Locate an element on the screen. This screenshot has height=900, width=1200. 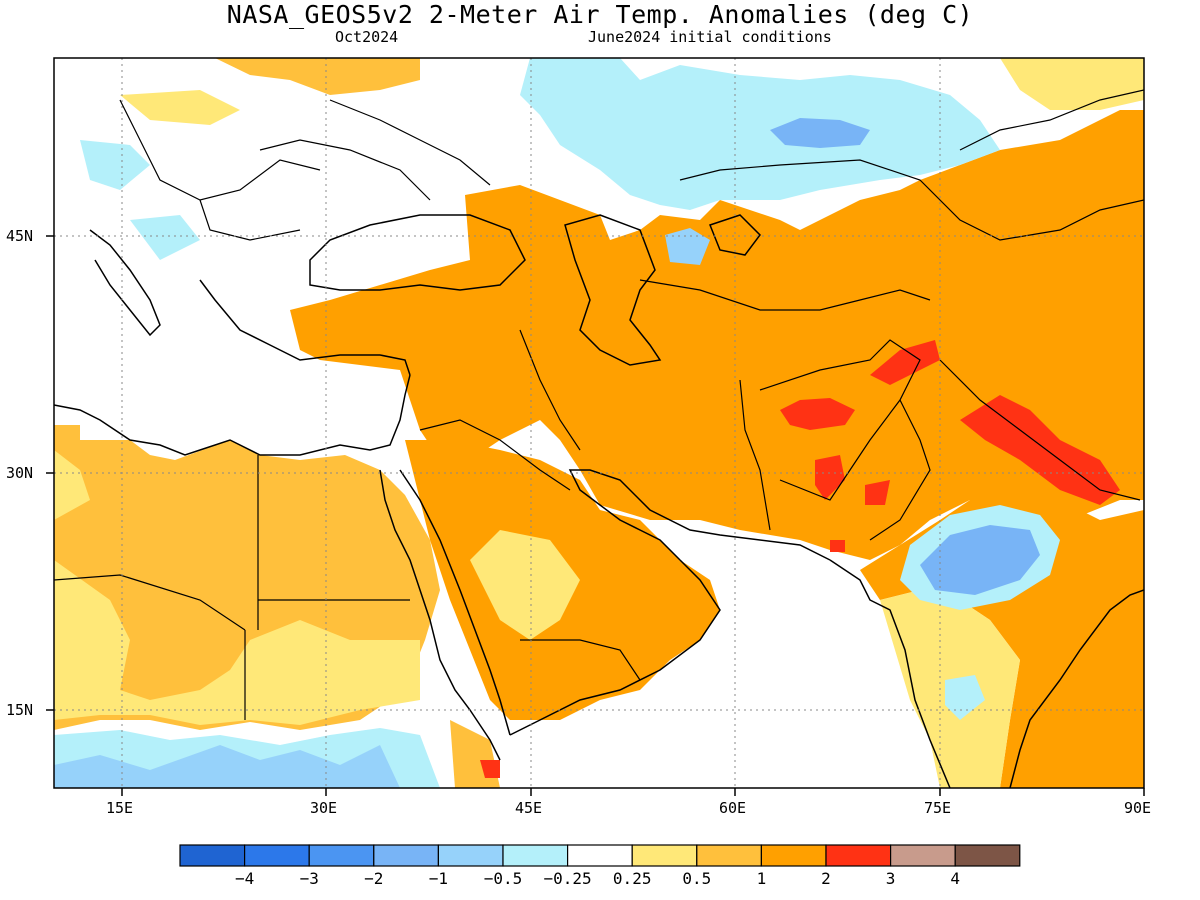
legend-label: 3 is located at coordinates (891, 878).